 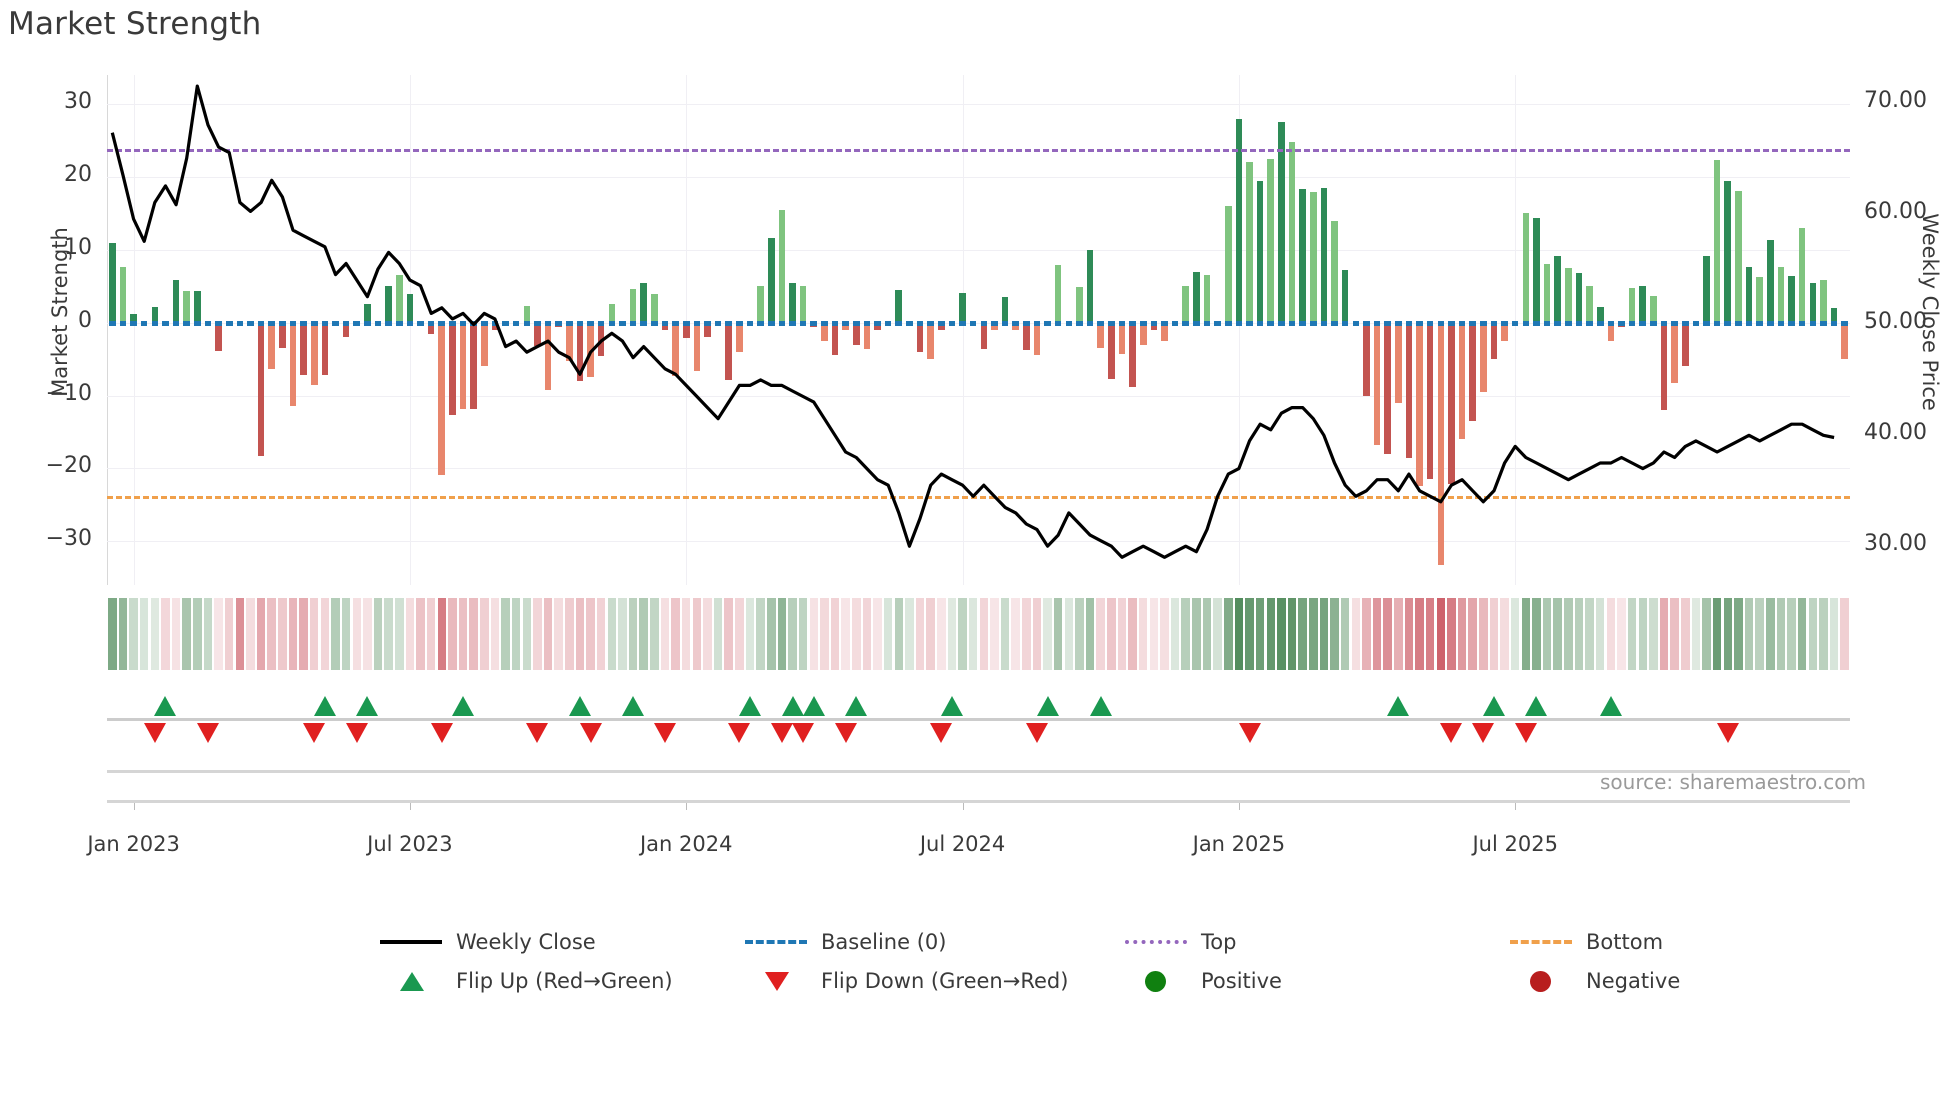 What do you see at coordinates (1733, 782) in the screenshot?
I see `source-credit: source: sharemaestro.com` at bounding box center [1733, 782].